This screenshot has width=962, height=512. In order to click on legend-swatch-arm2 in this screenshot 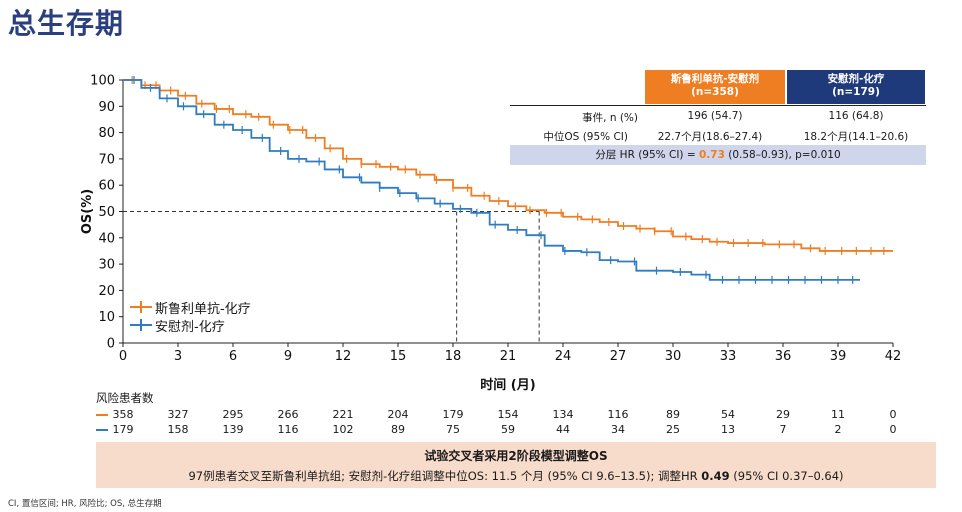, I will do `click(141, 325)`.